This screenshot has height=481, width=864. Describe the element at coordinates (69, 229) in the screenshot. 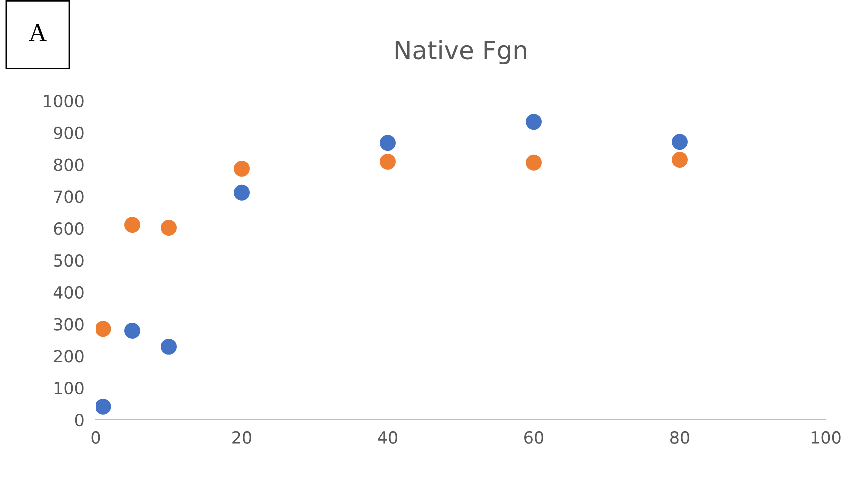

I see `y-tick-label: 600` at that location.